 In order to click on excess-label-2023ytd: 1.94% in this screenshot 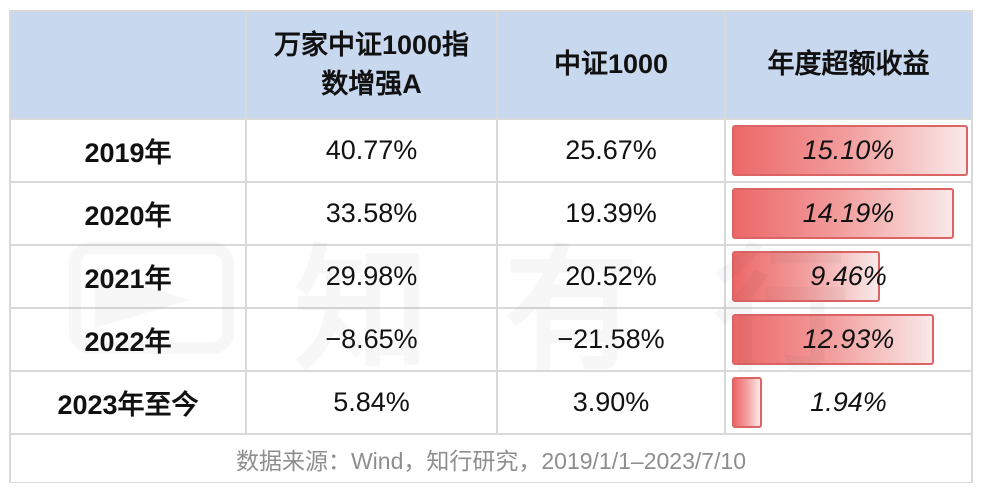, I will do `click(848, 402)`.